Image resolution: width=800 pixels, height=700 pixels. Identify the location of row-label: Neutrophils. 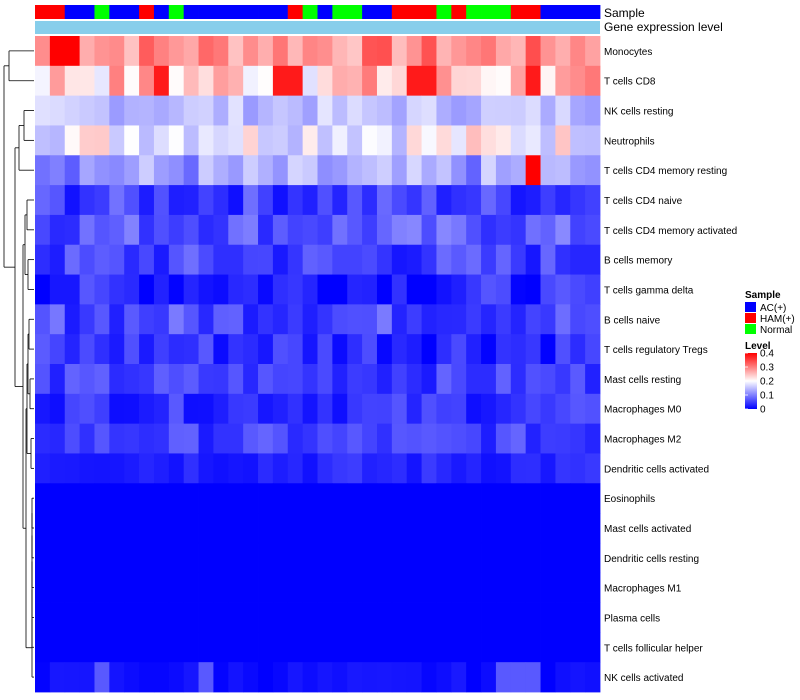
(629, 141).